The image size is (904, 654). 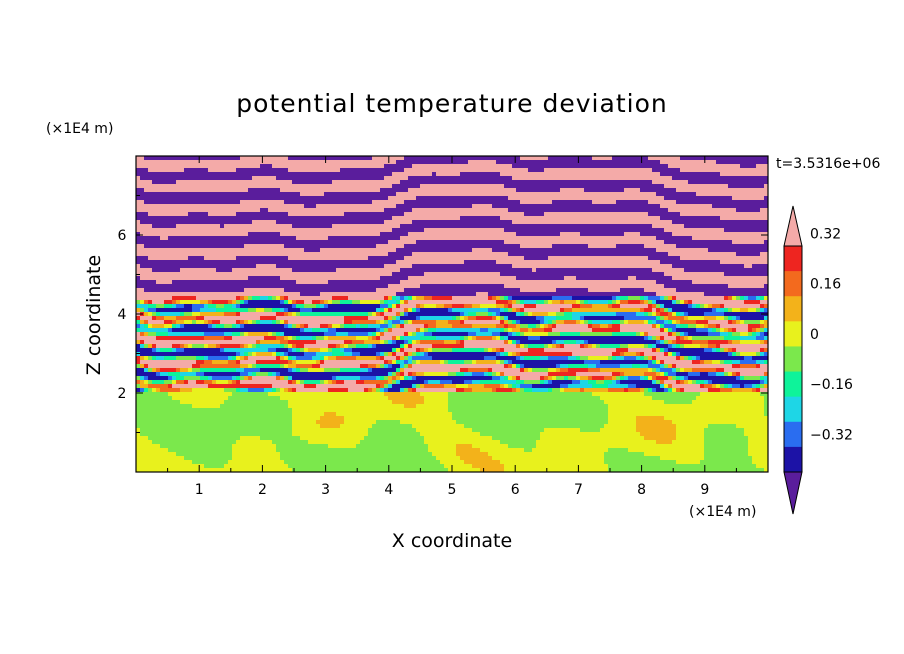 I want to click on chart-title: potential temperature deviation, so click(x=451, y=103).